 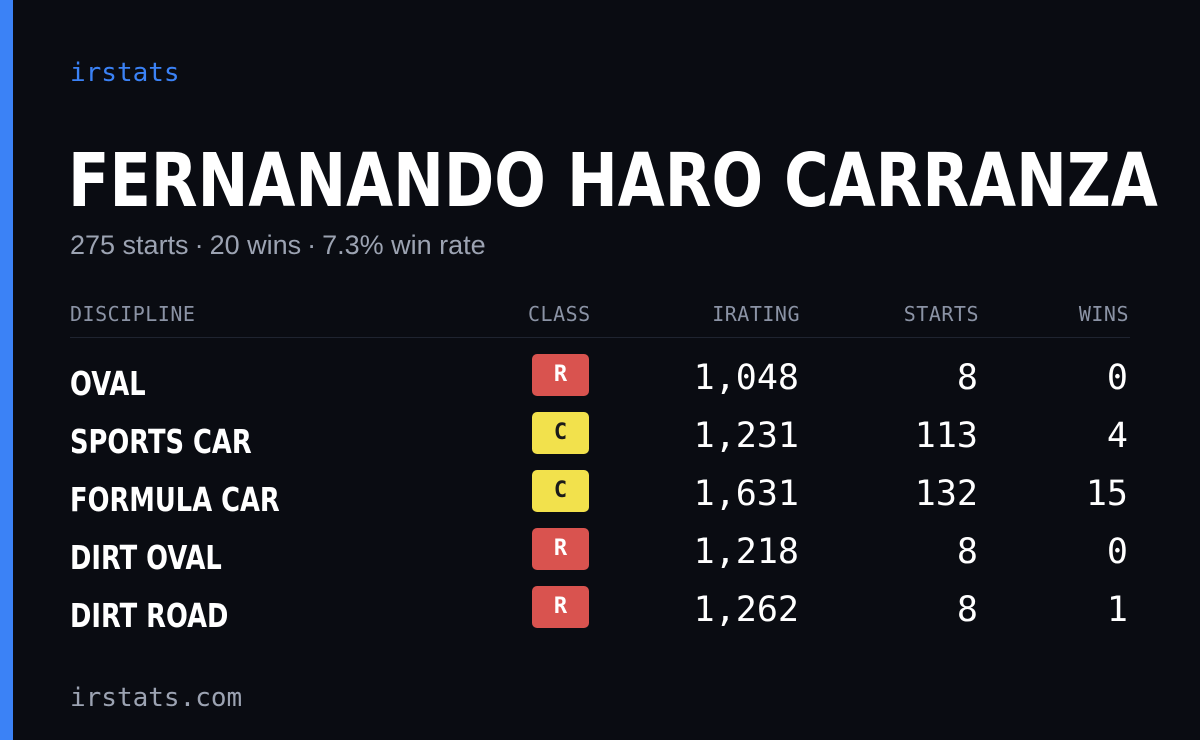 I want to click on wins-value: 15, so click(x=1106, y=494).